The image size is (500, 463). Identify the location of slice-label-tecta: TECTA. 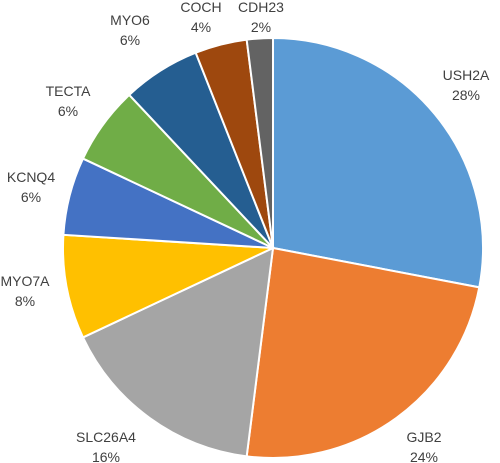
(69, 91).